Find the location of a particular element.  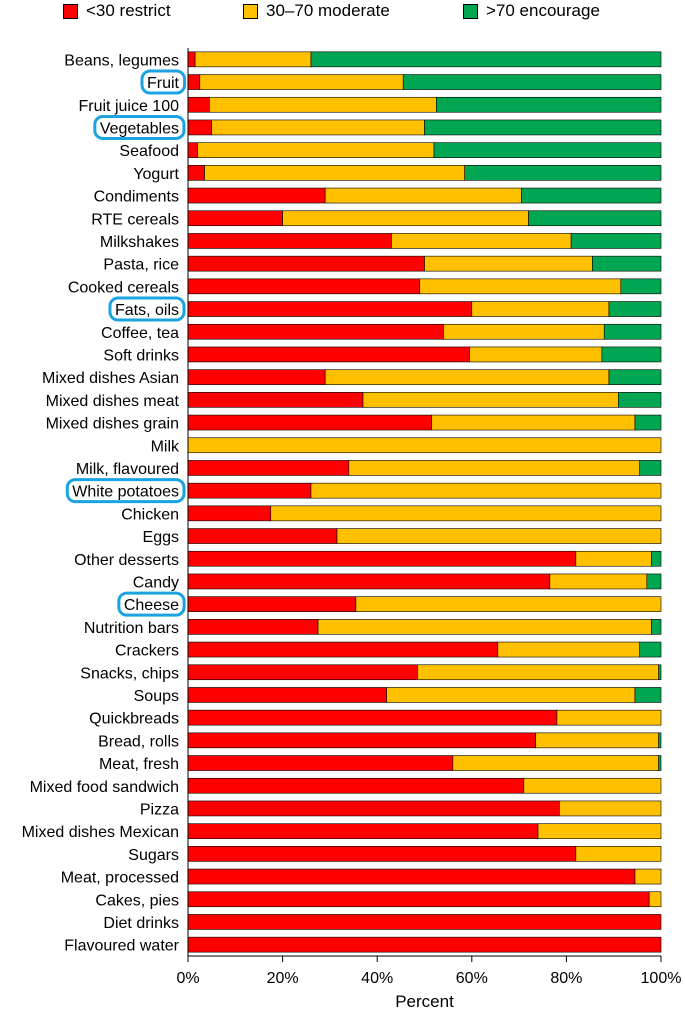

category-label: Mixed dishes meat is located at coordinates (113, 401).